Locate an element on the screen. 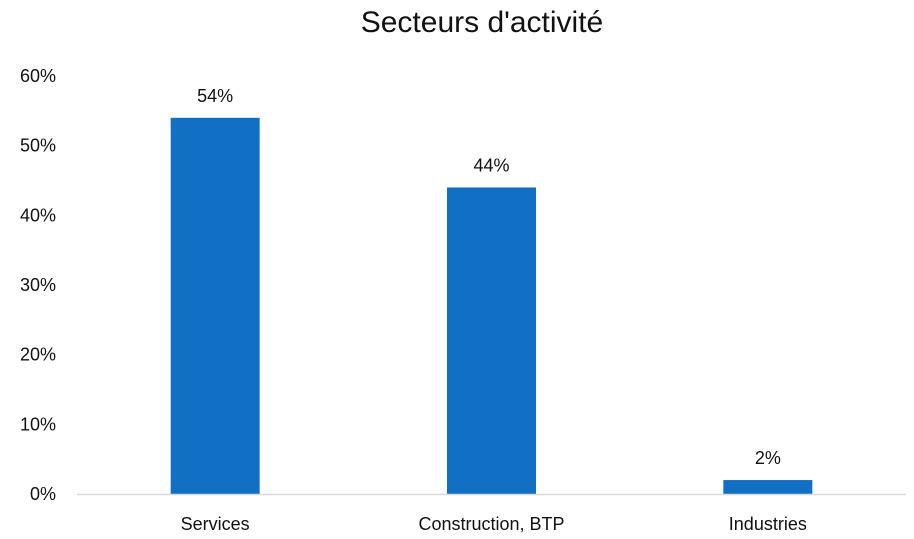  y-tick-label: 10% is located at coordinates (38, 424).